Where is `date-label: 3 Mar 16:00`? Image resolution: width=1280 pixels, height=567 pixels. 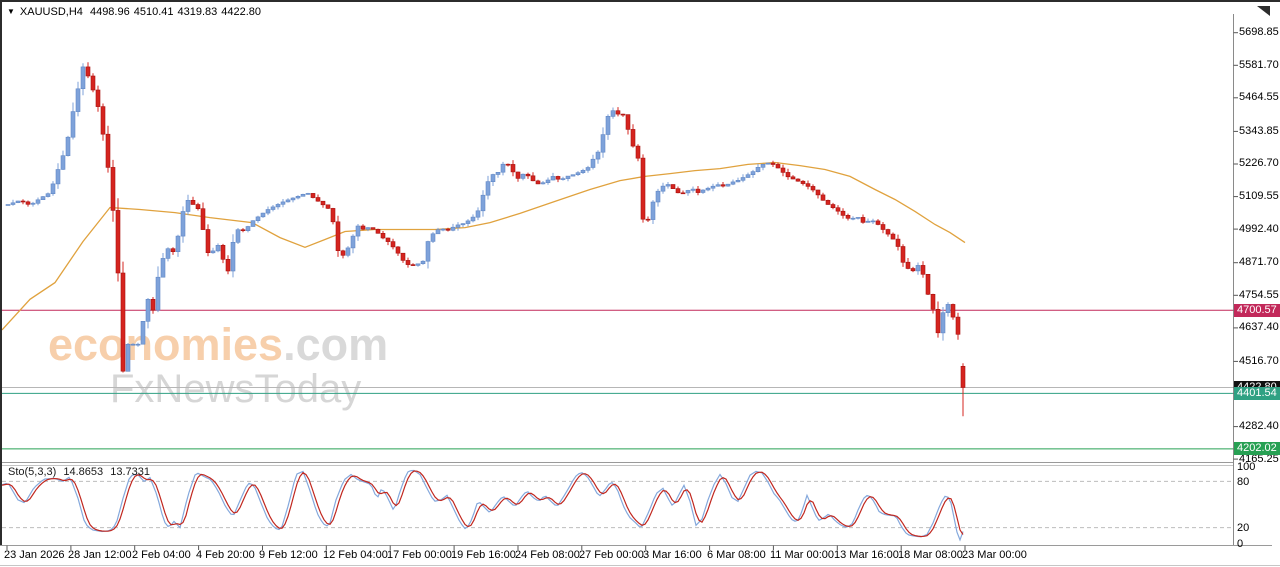 date-label: 3 Mar 16:00 is located at coordinates (672, 555).